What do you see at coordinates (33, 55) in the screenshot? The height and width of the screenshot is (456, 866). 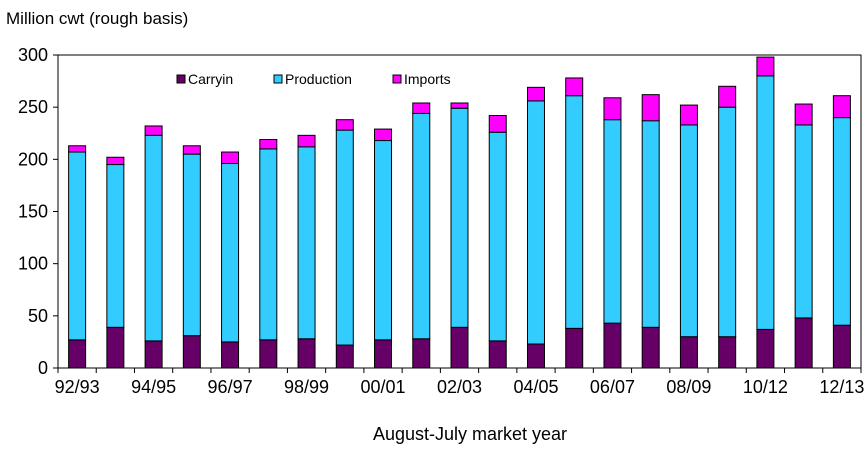 I see `y-tick-label: 300` at bounding box center [33, 55].